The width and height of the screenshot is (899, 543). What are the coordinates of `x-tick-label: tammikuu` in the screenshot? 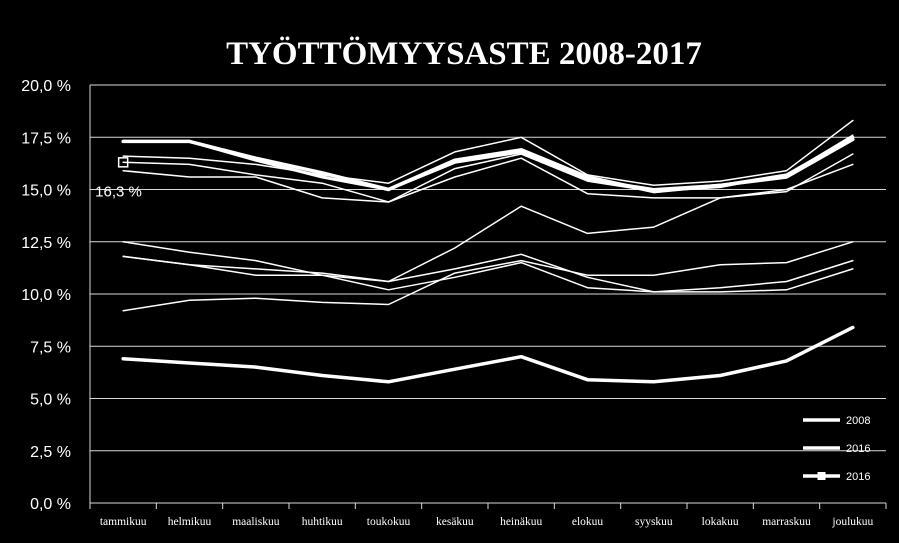 It's located at (123, 522).